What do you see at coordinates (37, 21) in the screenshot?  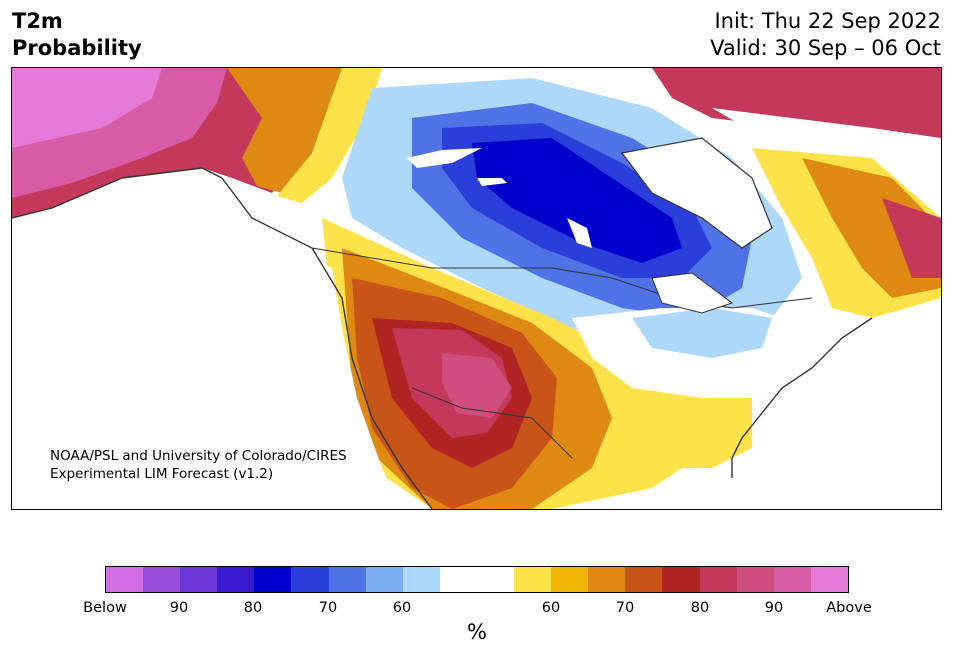 I see `title-line-1: T2m` at bounding box center [37, 21].